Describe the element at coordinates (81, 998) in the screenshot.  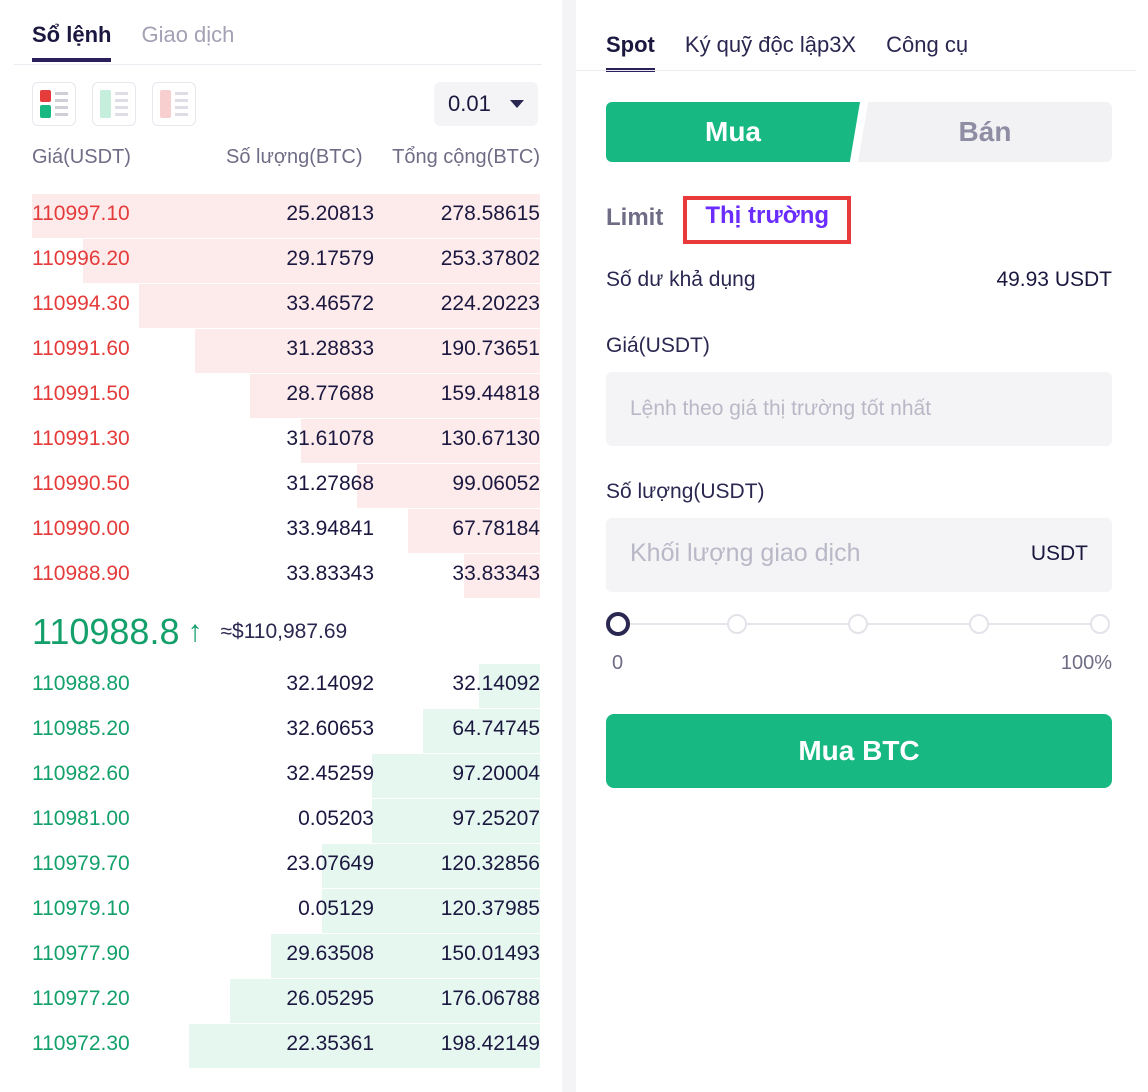
I see `bid-price: 110977.20` at that location.